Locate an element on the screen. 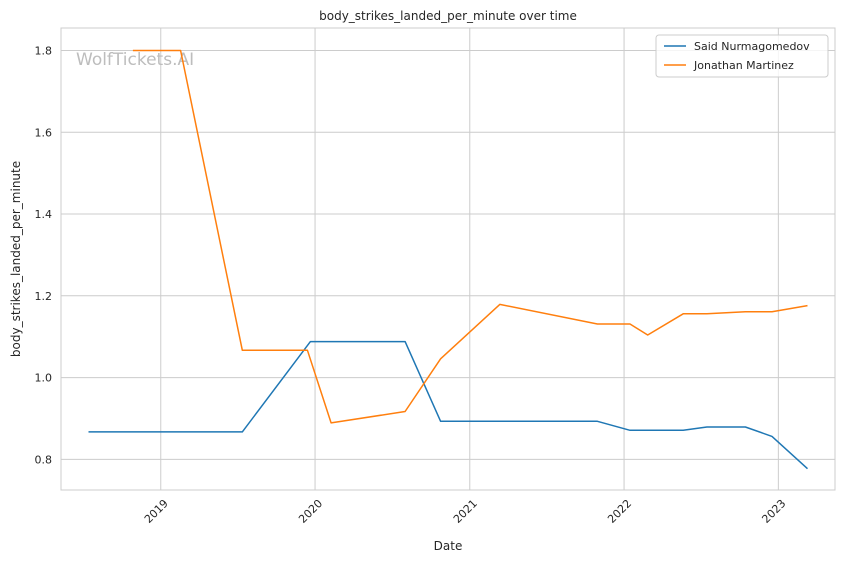  legend-box is located at coordinates (742, 56).